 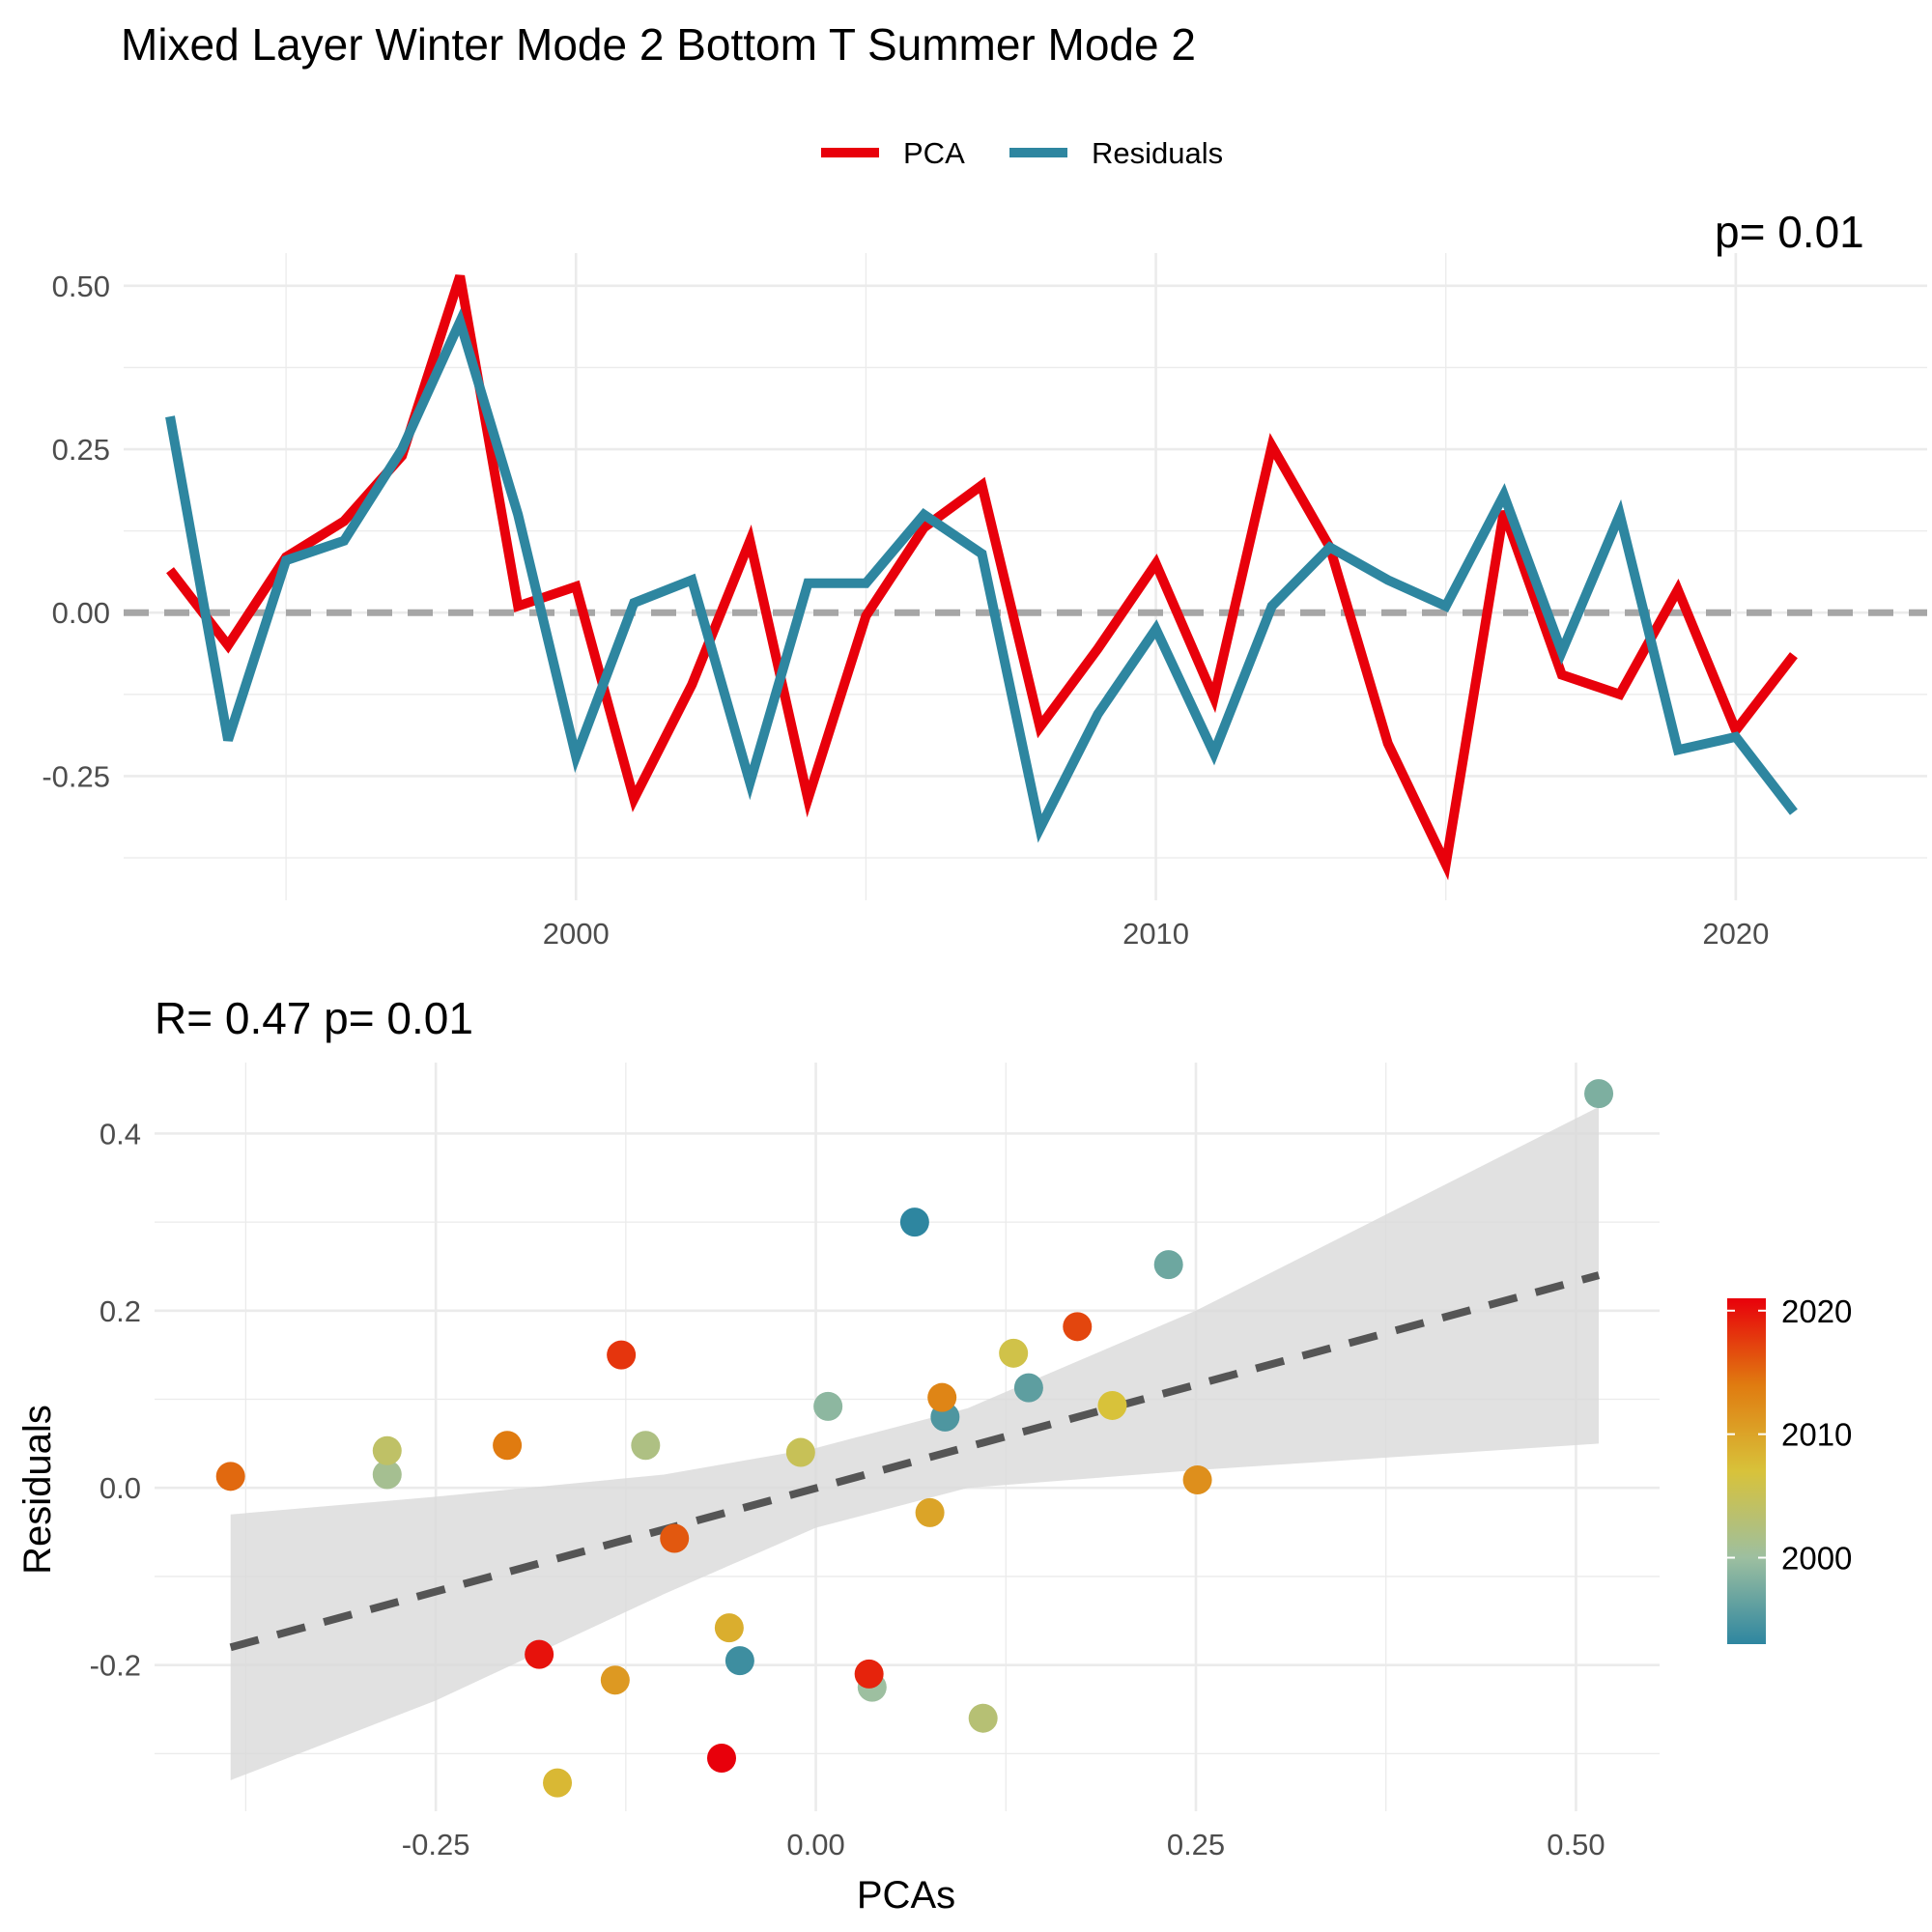 What do you see at coordinates (1576, 1844) in the screenshot?
I see `x-tick-label: 0.50` at bounding box center [1576, 1844].